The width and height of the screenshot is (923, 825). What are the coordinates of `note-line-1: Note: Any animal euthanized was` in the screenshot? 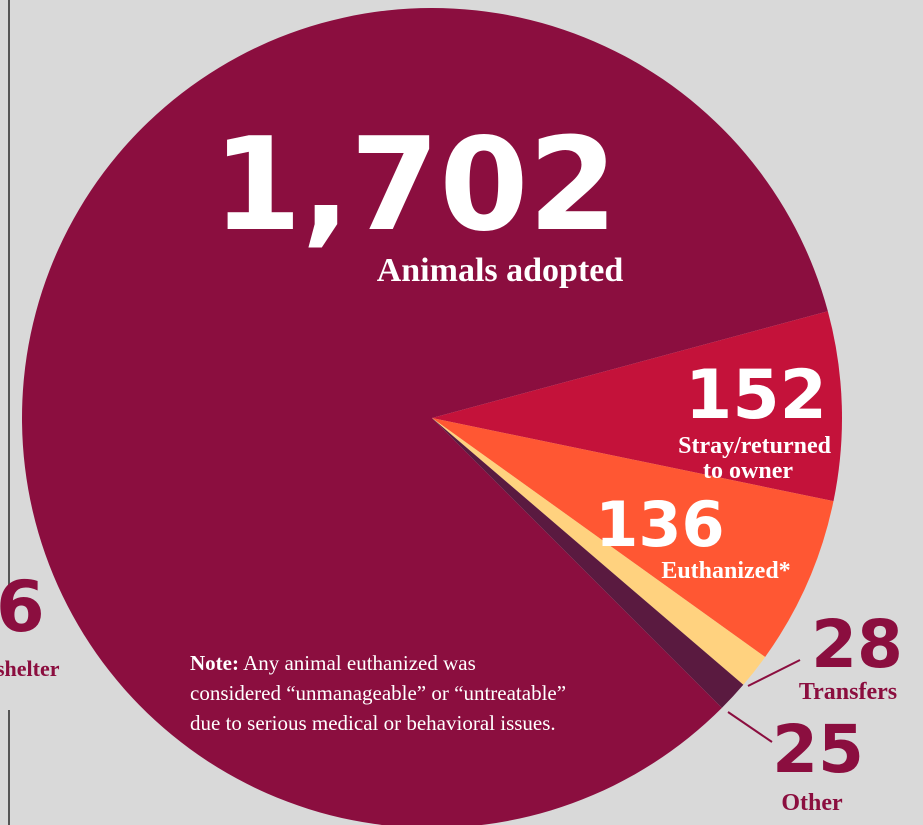 It's located at (333, 663).